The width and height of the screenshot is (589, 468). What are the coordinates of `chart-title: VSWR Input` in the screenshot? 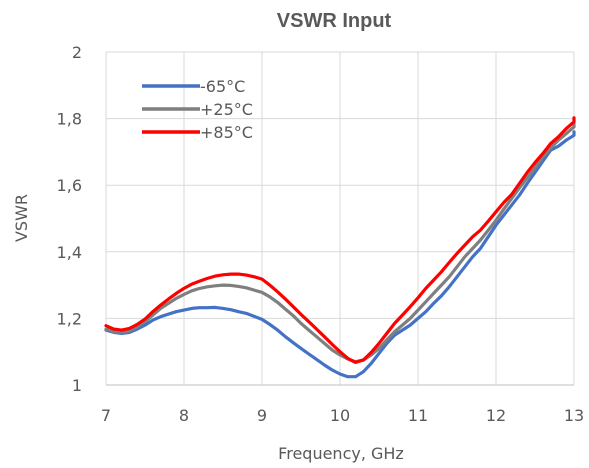 It's located at (334, 21).